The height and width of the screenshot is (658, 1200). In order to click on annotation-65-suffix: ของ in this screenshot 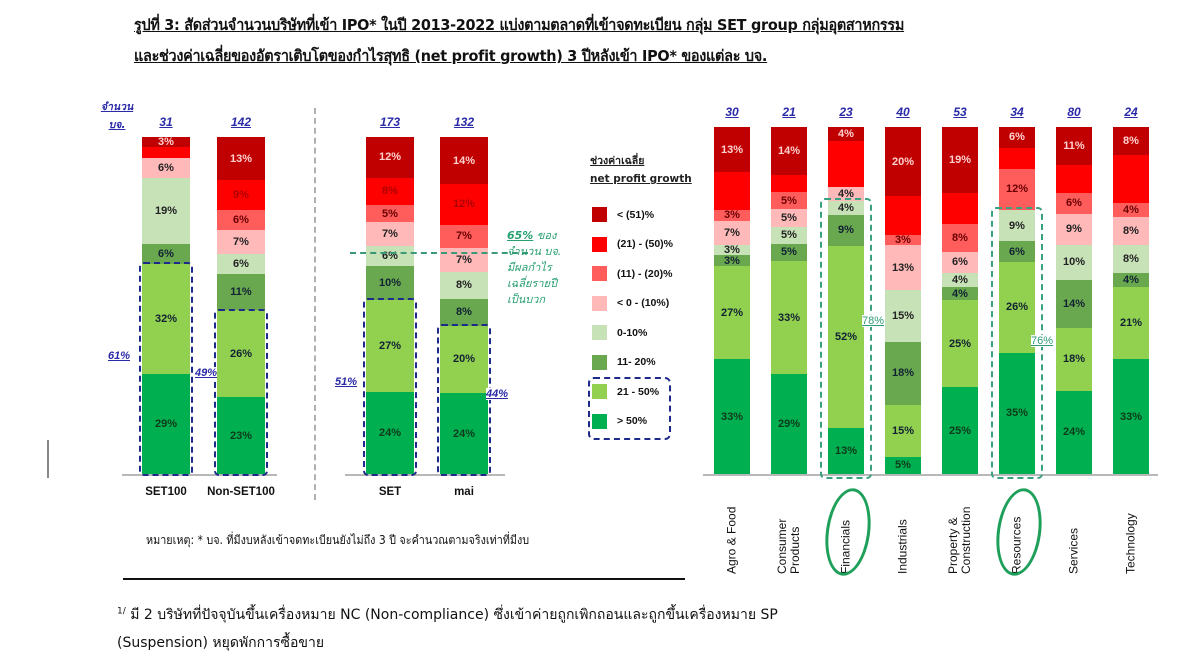, I will do `click(545, 235)`.